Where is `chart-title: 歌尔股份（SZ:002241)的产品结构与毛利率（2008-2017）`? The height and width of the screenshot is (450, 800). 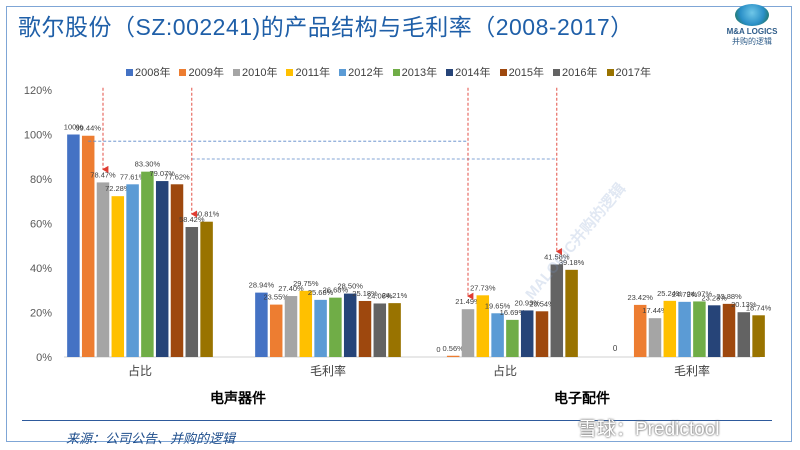 chart-title: 歌尔股份（SZ:002241)的产品结构与毛利率（2008-2017） is located at coordinates (326, 27).